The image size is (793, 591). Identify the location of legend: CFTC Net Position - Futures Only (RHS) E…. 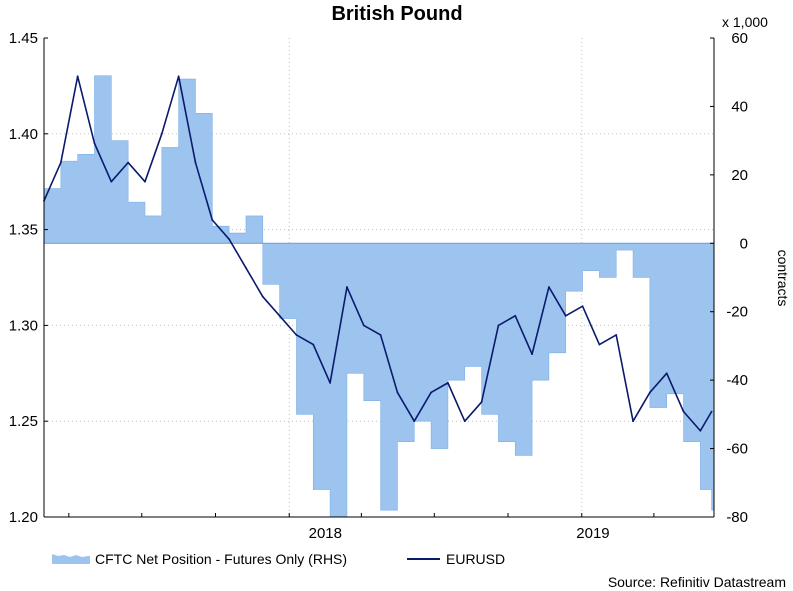
(278, 559).